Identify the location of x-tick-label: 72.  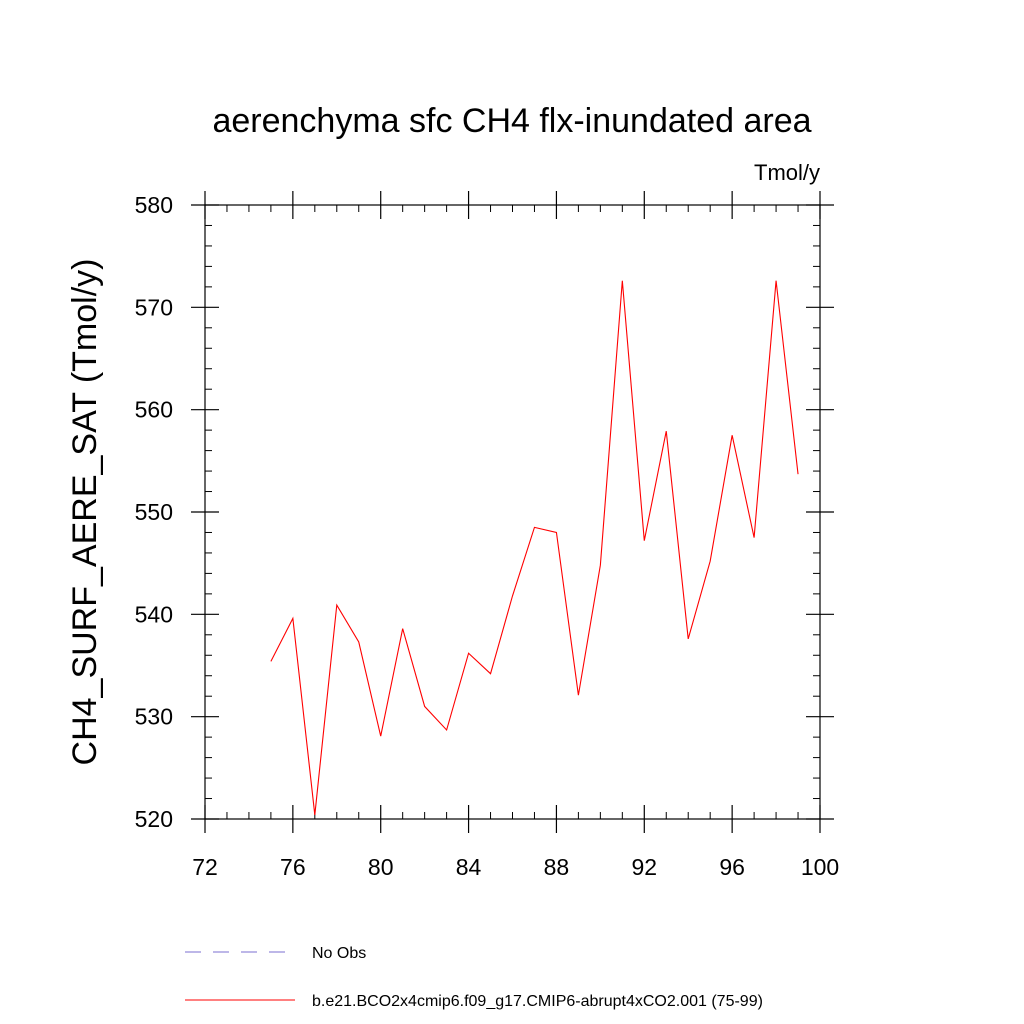
(205, 867).